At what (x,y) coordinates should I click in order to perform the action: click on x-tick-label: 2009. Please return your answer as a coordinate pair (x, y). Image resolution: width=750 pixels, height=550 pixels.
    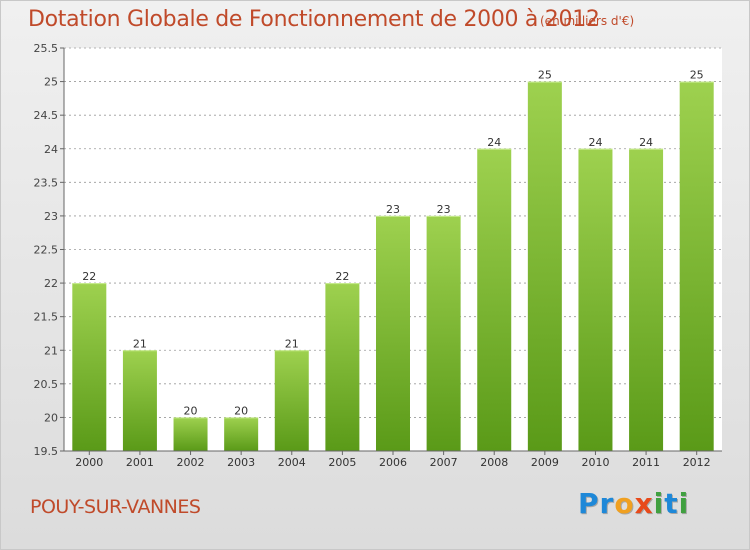
    Looking at the image, I should click on (545, 462).